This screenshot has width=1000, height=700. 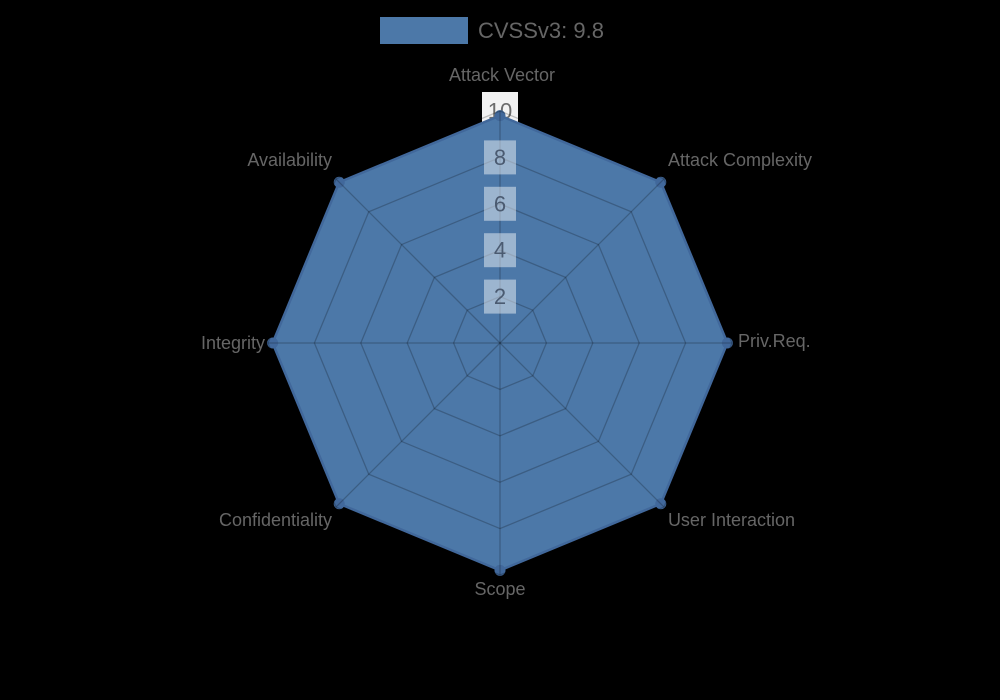 I want to click on axis-label-user-interaction: User Interaction, so click(x=731, y=520).